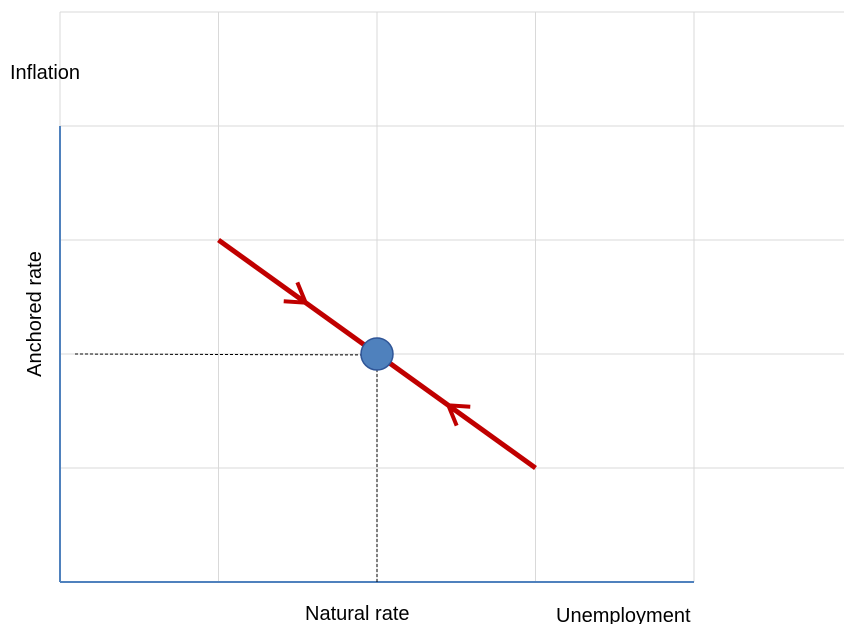 The image size is (844, 624). I want to click on x-axis-title: Unemployment, so click(623, 614).